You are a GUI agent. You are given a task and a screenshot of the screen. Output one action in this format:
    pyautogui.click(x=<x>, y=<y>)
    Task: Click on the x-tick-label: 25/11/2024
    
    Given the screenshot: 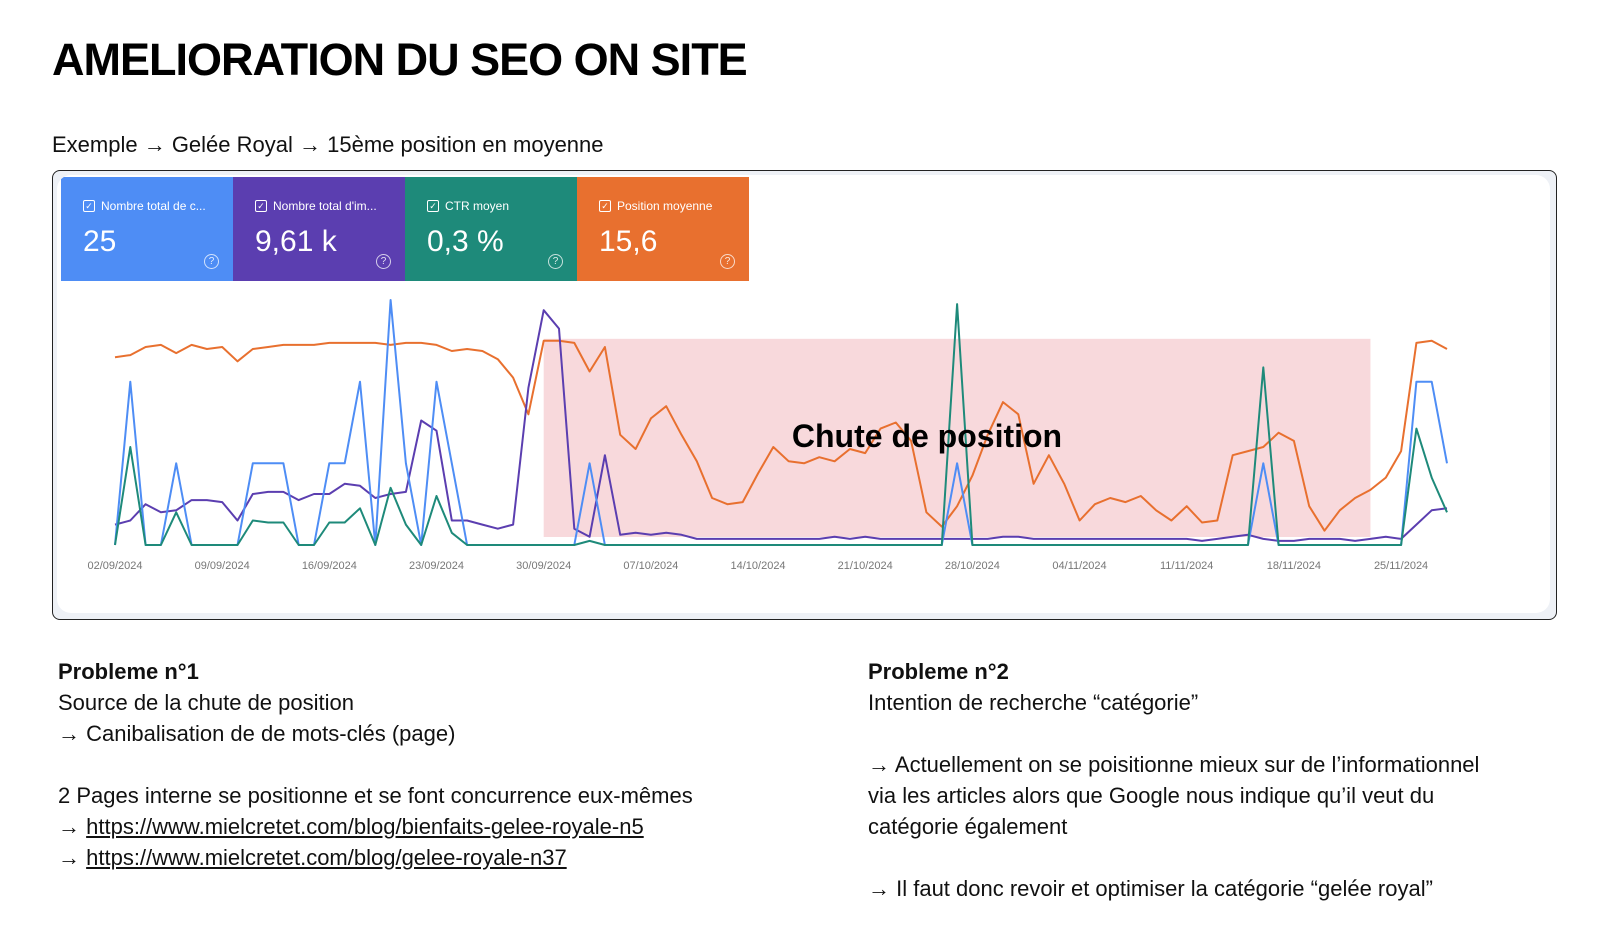 What is the action you would take?
    pyautogui.click(x=1401, y=566)
    